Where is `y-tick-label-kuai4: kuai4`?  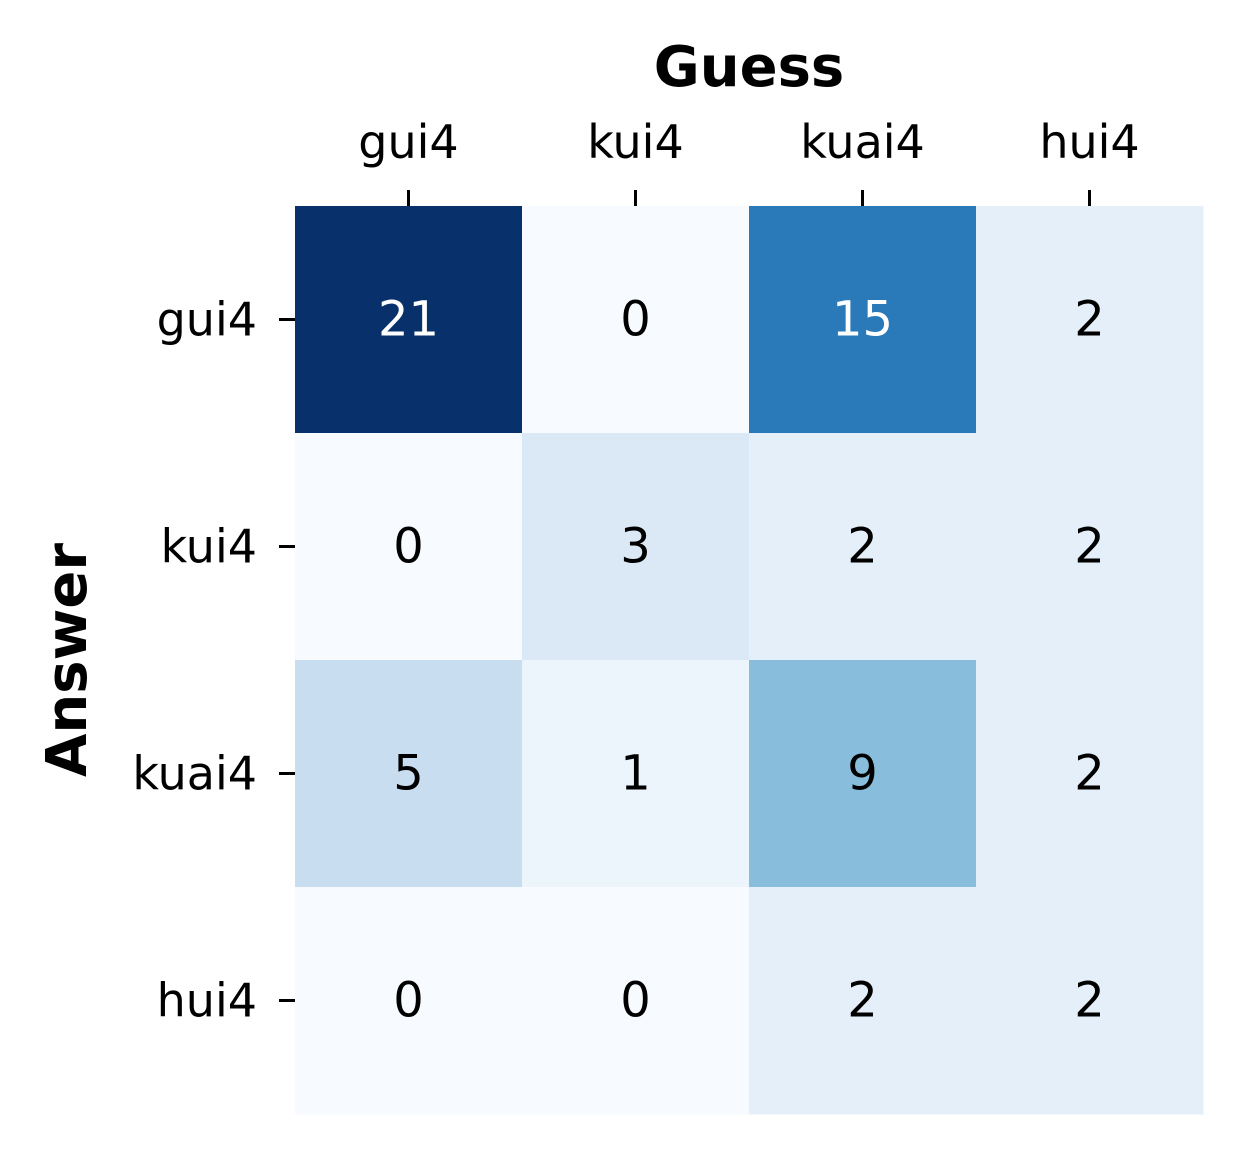
y-tick-label-kuai4: kuai4 is located at coordinates (194, 774).